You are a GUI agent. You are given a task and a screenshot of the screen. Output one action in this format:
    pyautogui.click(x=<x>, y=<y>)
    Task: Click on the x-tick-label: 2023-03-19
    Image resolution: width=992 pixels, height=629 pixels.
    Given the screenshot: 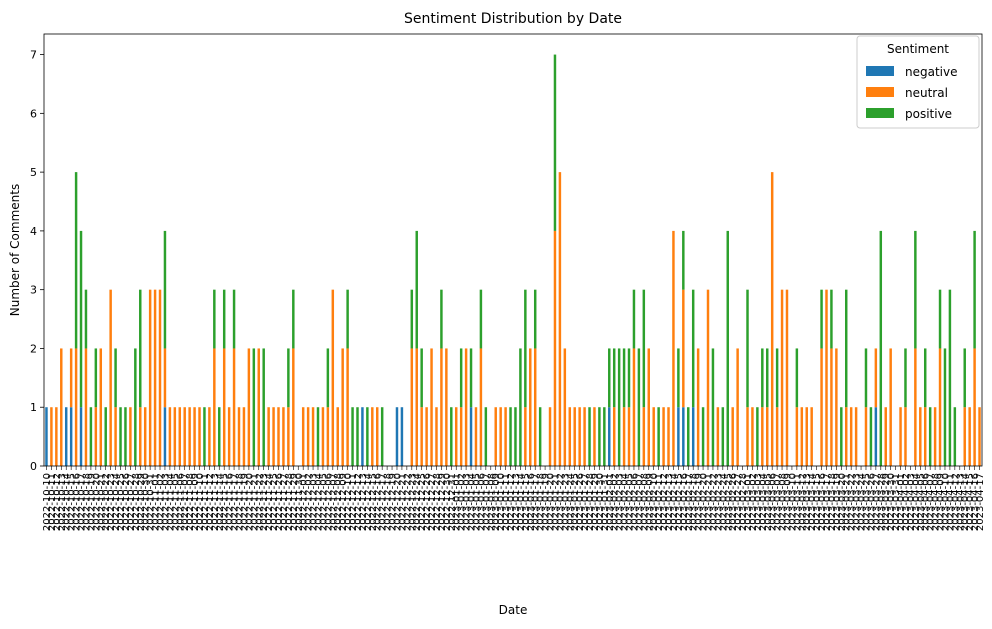 What is the action you would take?
    pyautogui.click(x=837, y=502)
    